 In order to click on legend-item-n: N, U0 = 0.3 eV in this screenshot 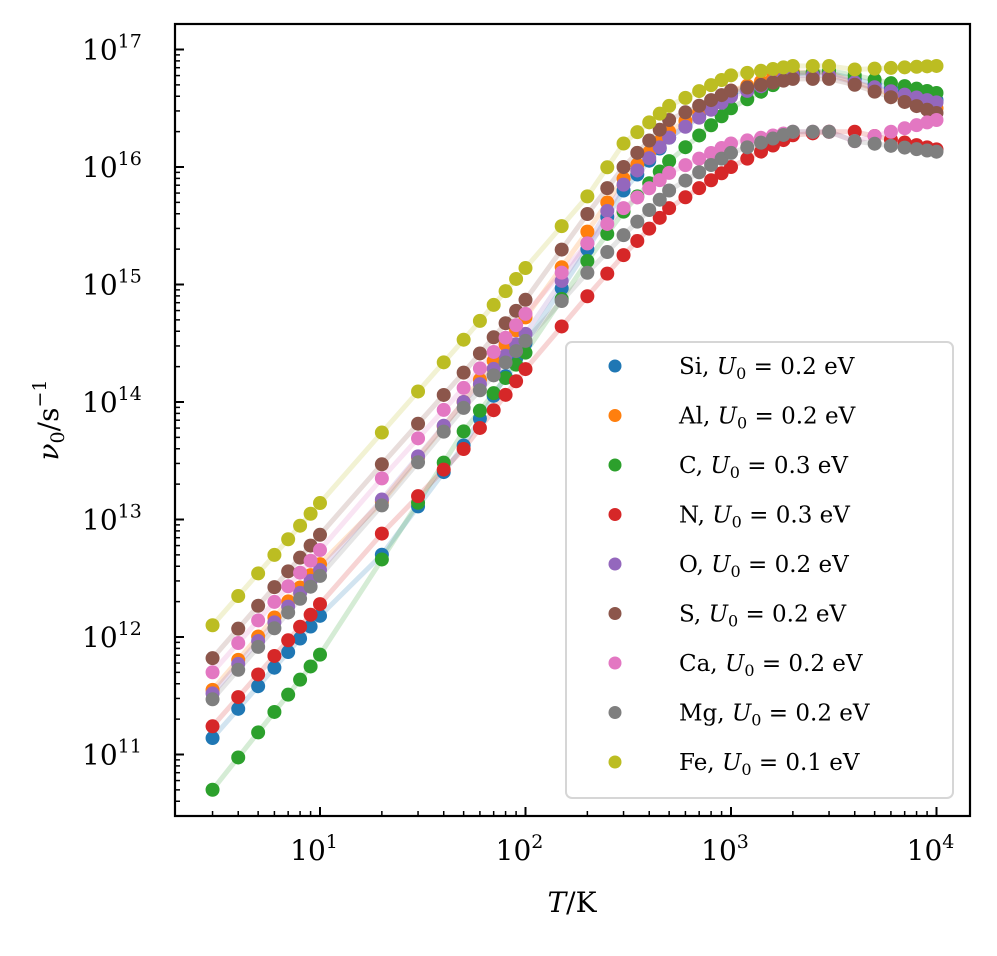, I will do `click(729, 517)`.